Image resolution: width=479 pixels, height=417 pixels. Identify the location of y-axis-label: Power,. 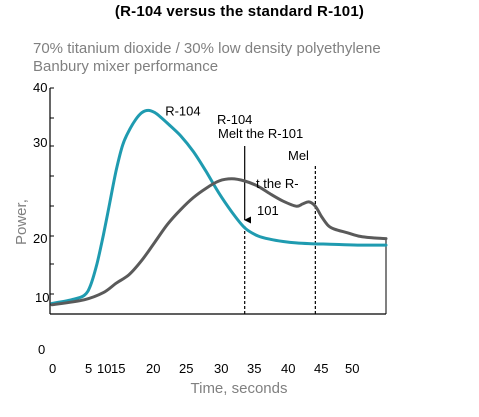
(21, 222).